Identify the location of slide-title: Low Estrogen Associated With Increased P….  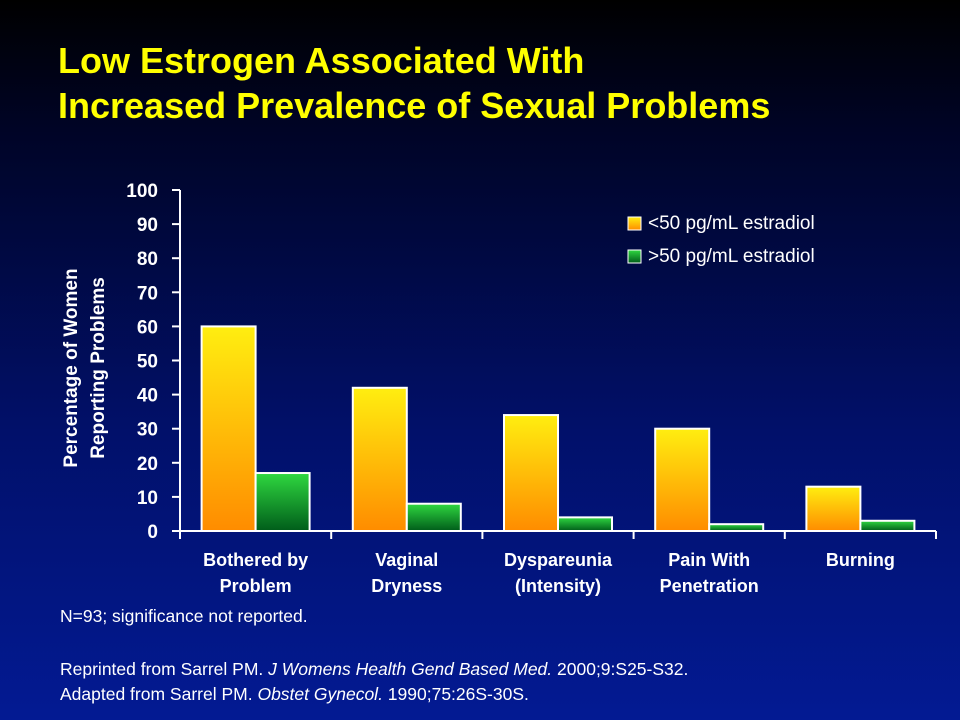
(498, 83).